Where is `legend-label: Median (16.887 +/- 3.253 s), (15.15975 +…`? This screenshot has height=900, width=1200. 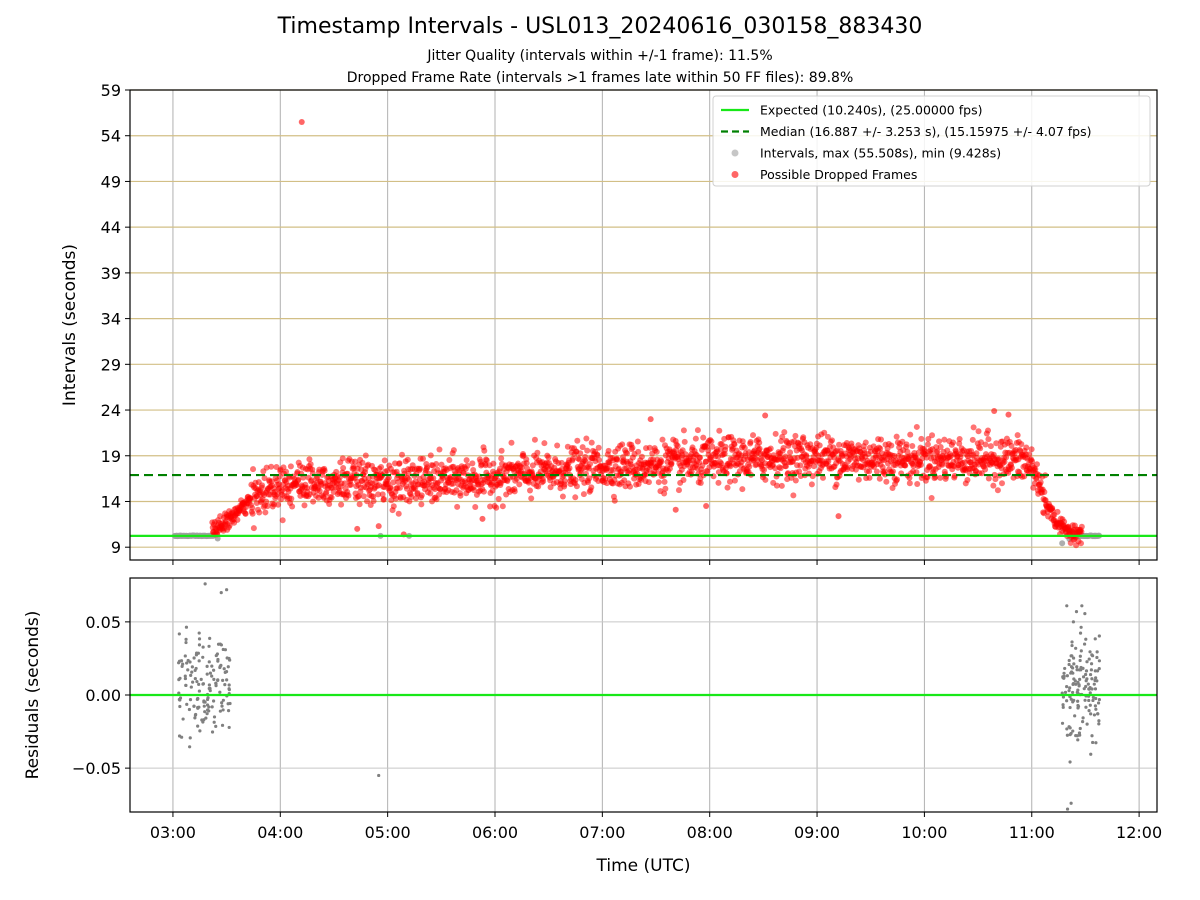 legend-label: Median (16.887 +/- 3.253 s), (15.15975 +… is located at coordinates (925, 131).